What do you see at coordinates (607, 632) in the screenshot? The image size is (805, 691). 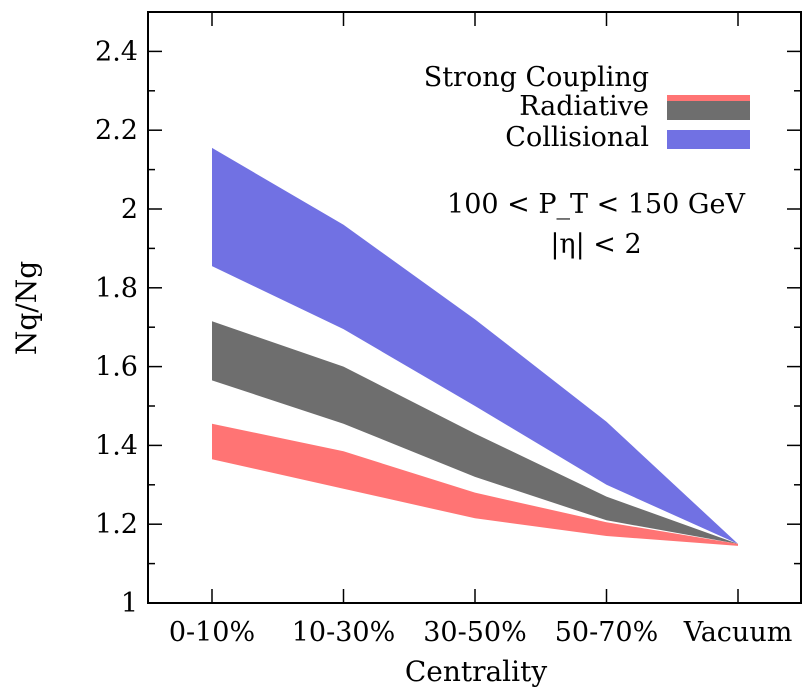 I see `x-tick-label: 50-70%` at bounding box center [607, 632].